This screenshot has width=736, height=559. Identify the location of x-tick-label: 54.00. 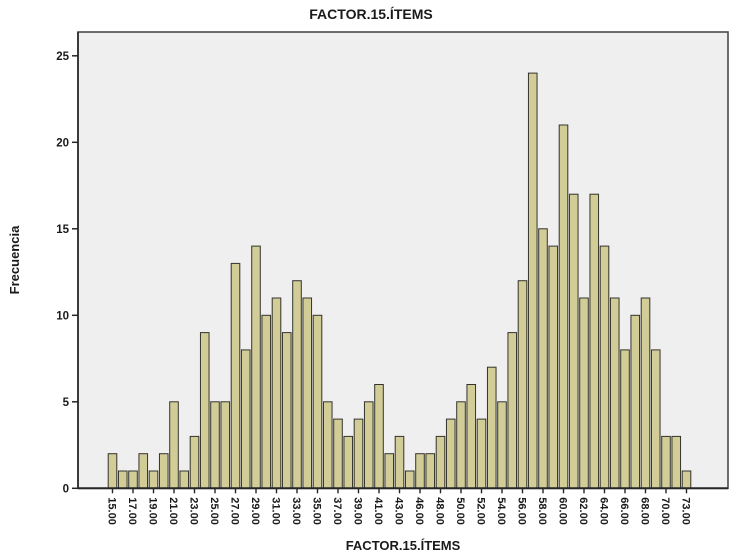
(501, 511).